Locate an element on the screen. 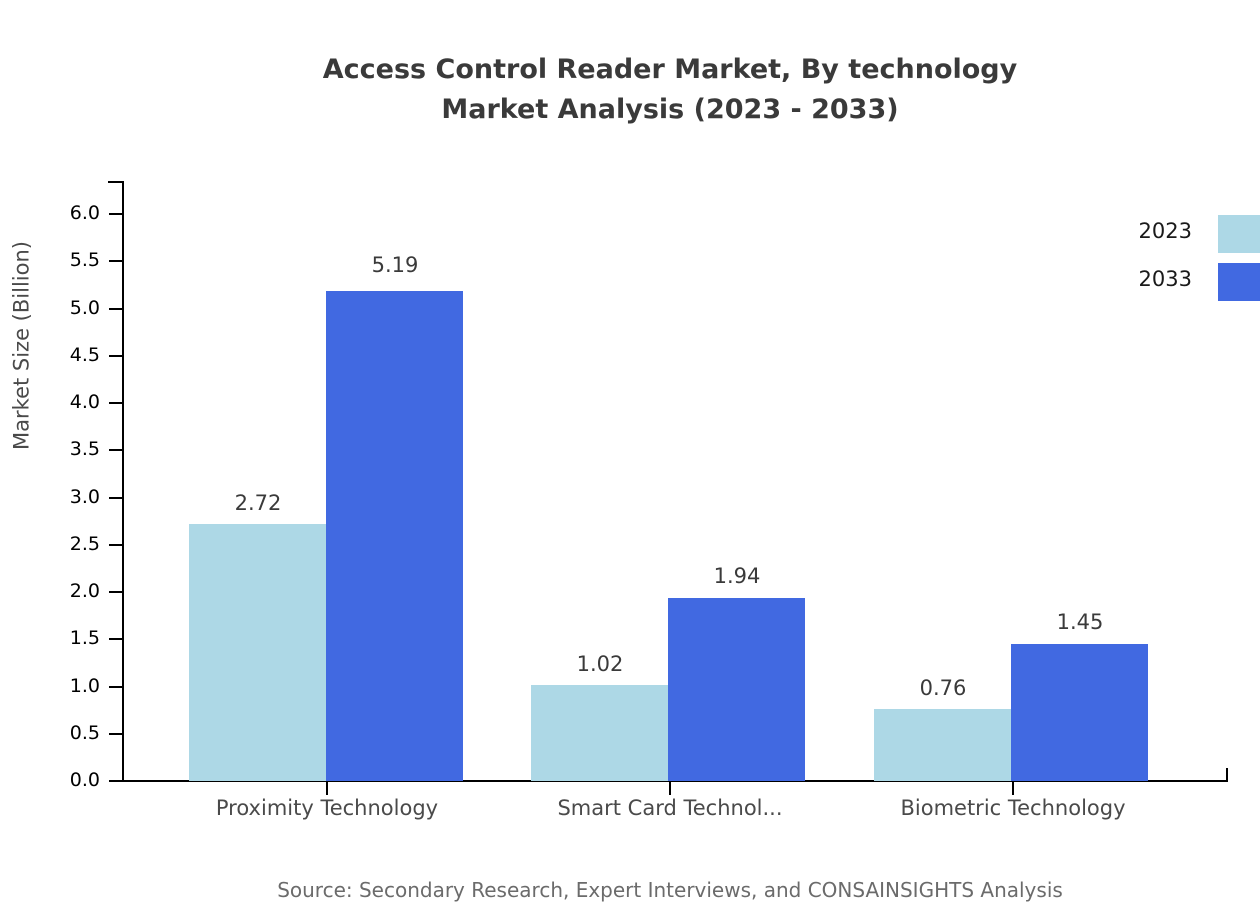 The image size is (1260, 920). y-axis-top-cap is located at coordinates (116, 182).